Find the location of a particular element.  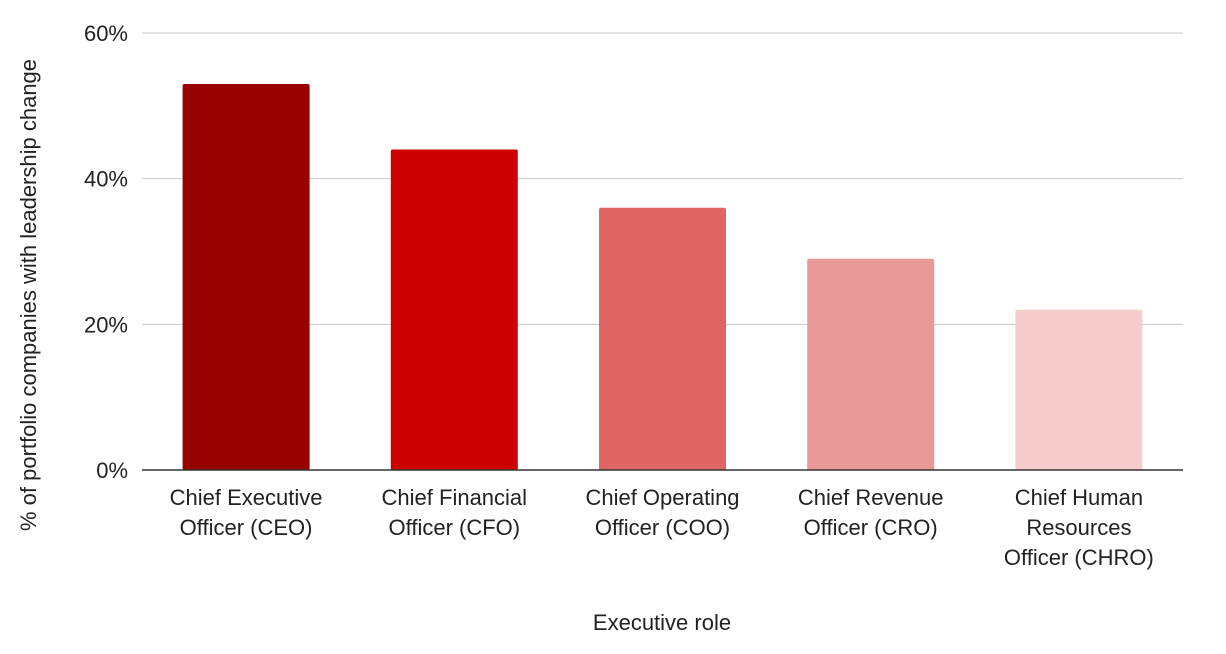

x-category-label: Chief Operating Officer (COO) is located at coordinates (662, 512).